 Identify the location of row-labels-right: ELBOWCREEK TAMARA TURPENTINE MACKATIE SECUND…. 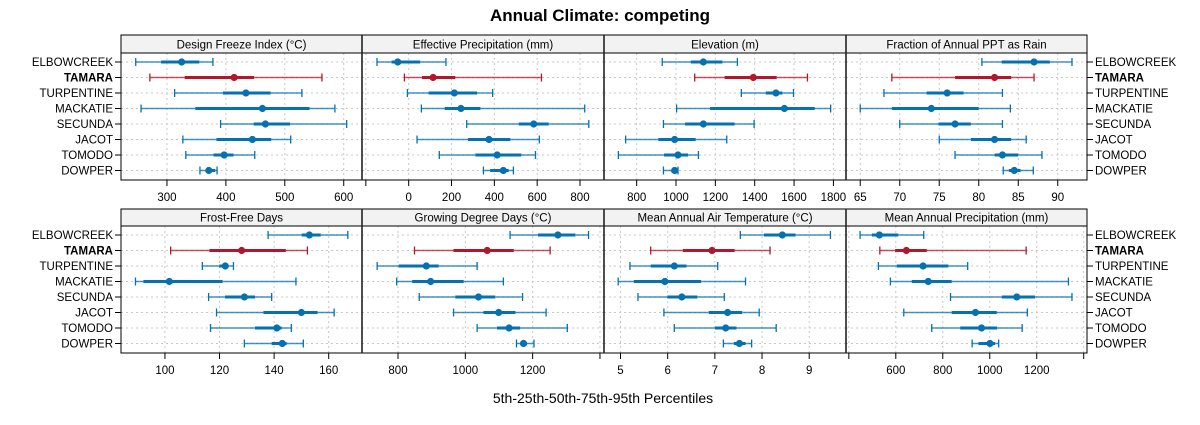
(1131, 204).